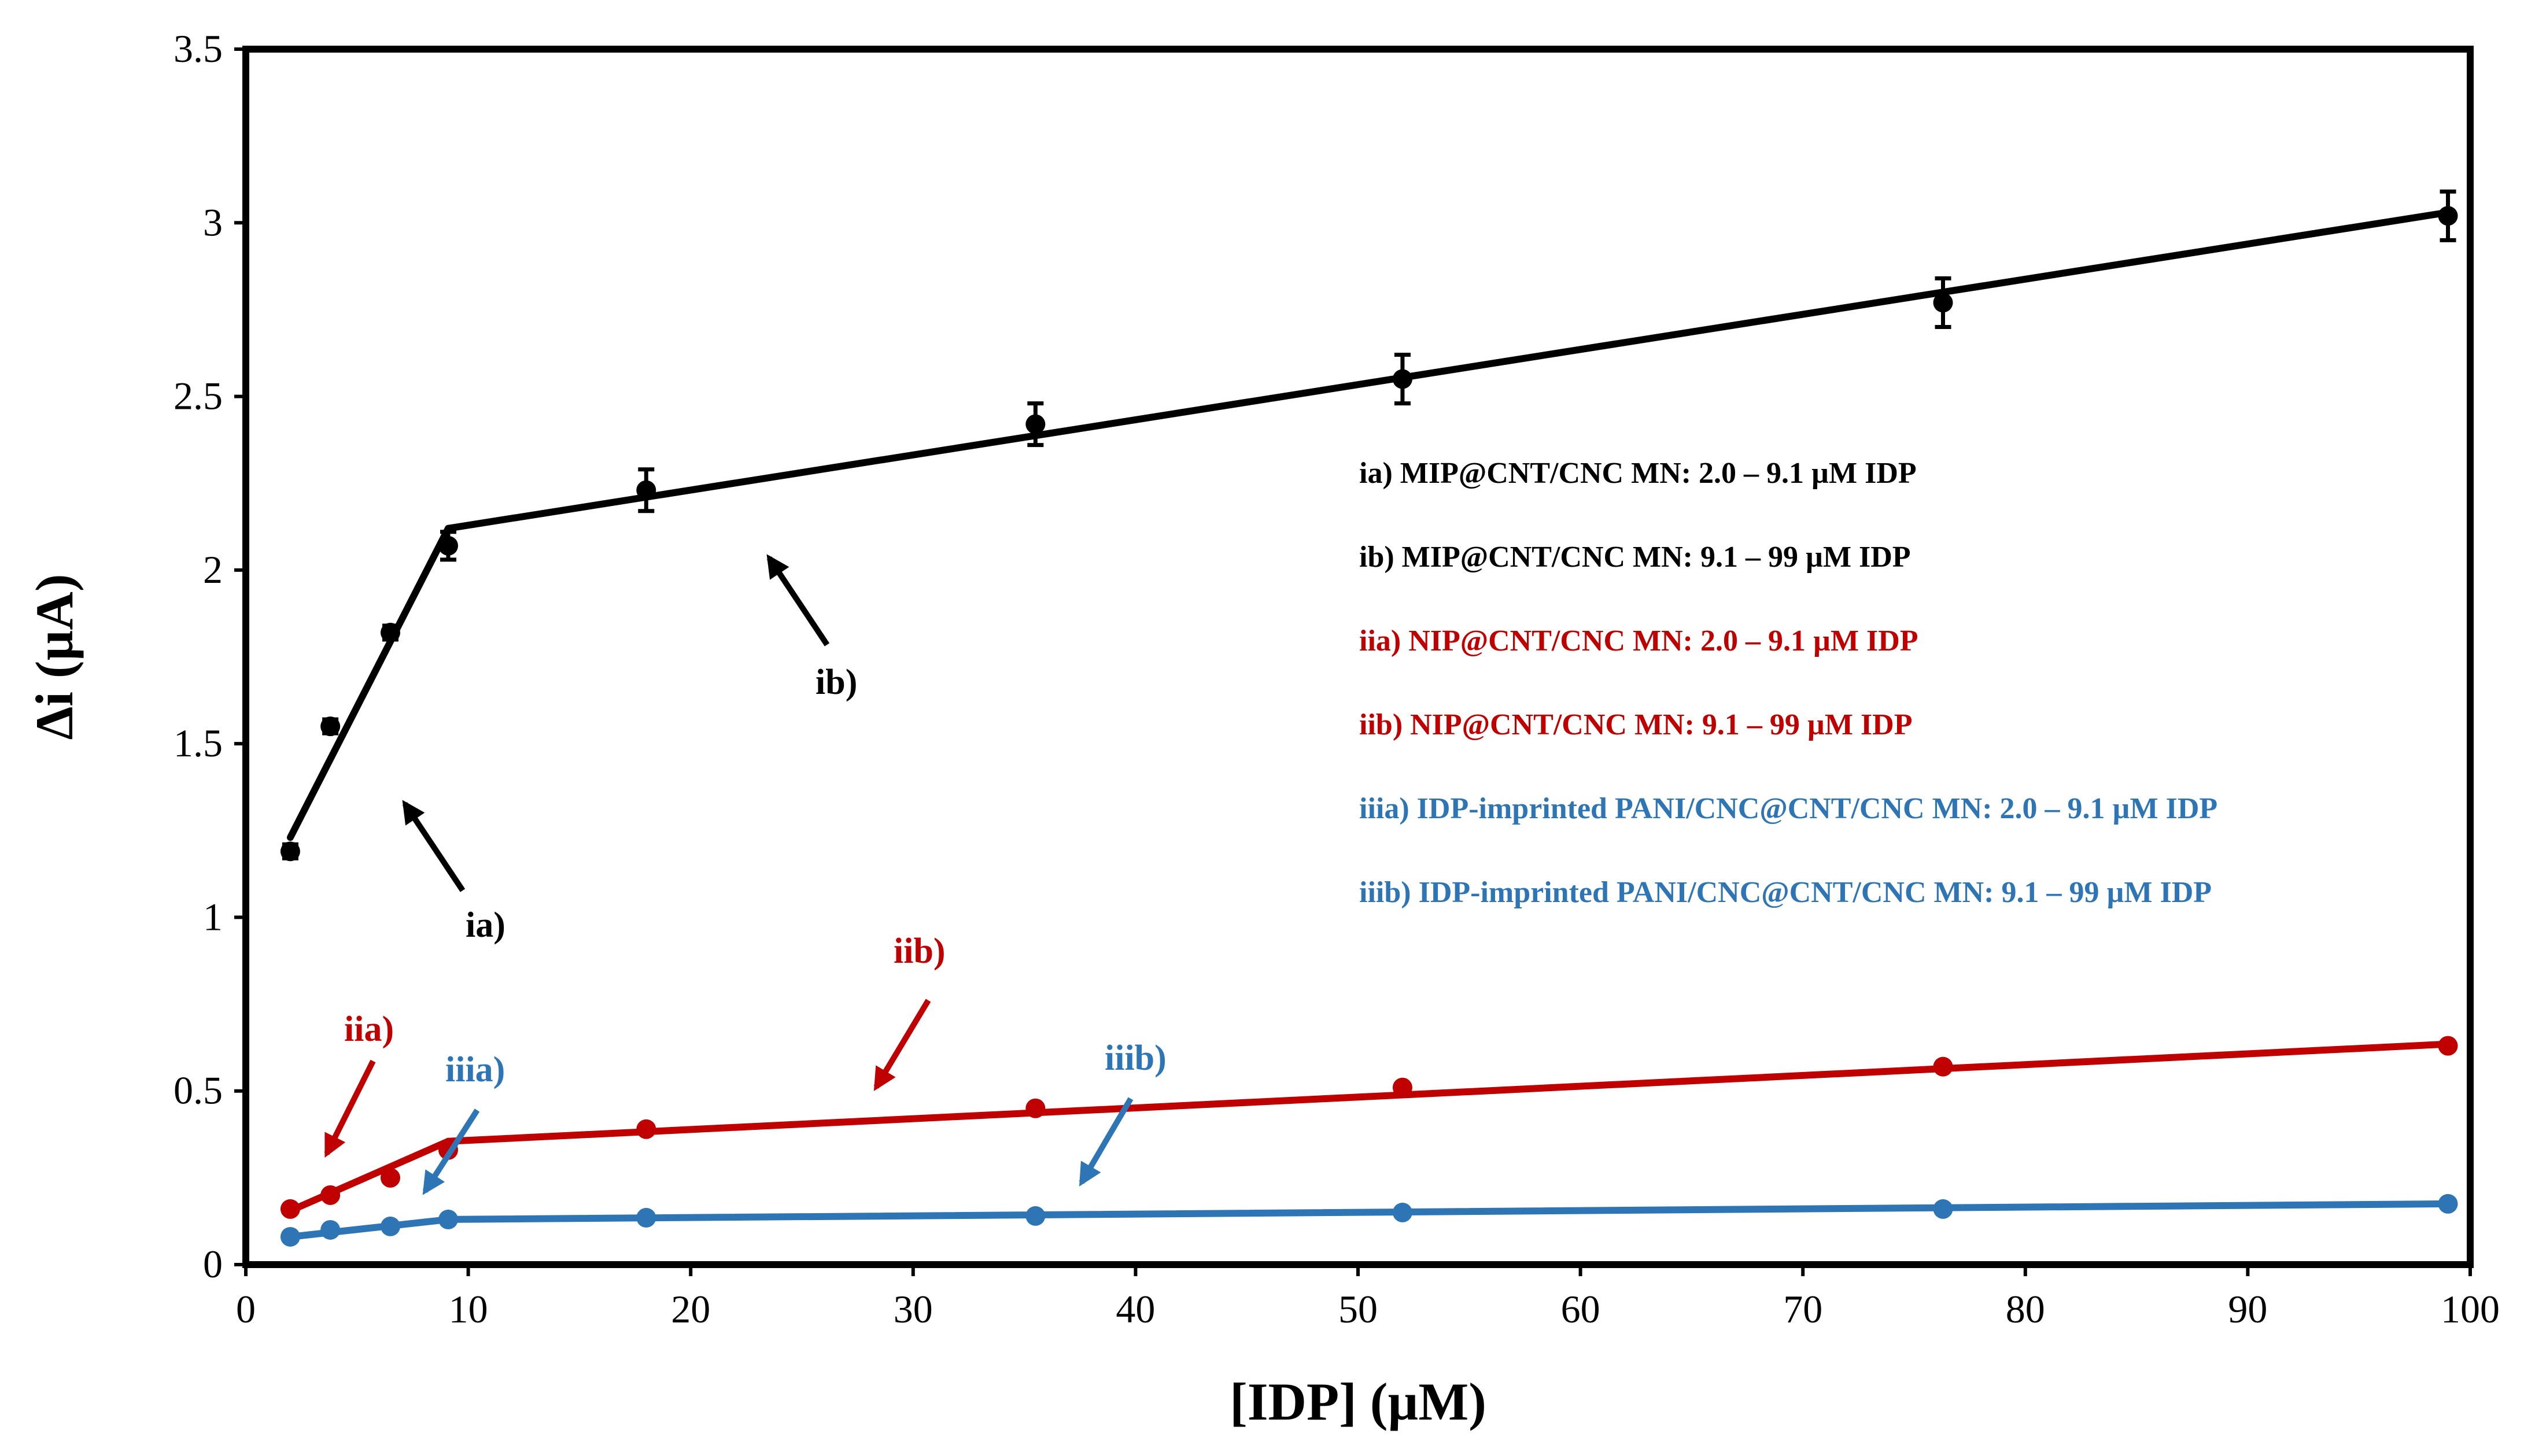  I want to click on y-tick-label: 0.5, so click(198, 1091).